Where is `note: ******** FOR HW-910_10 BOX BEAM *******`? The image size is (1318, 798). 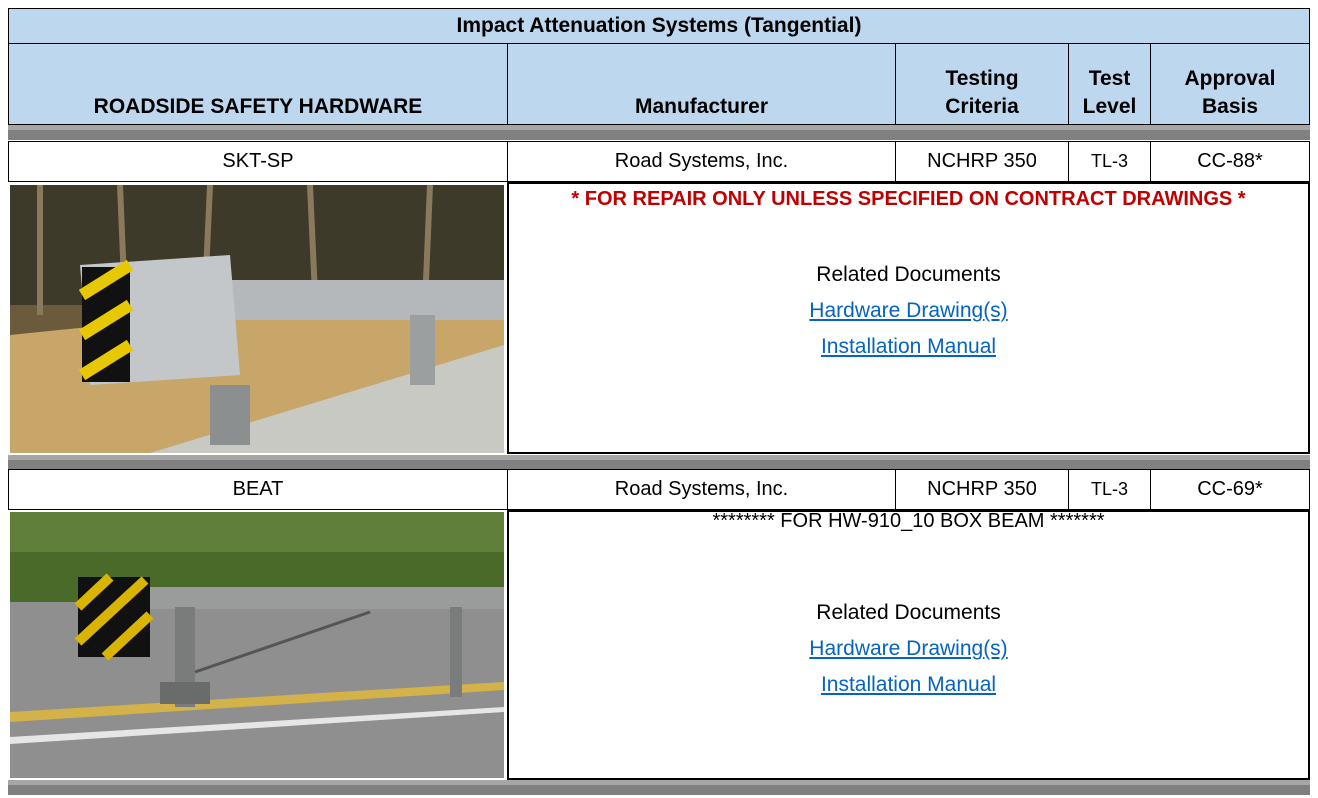
note: ******** FOR HW-910_10 BOX BEAM ******* is located at coordinates (908, 521).